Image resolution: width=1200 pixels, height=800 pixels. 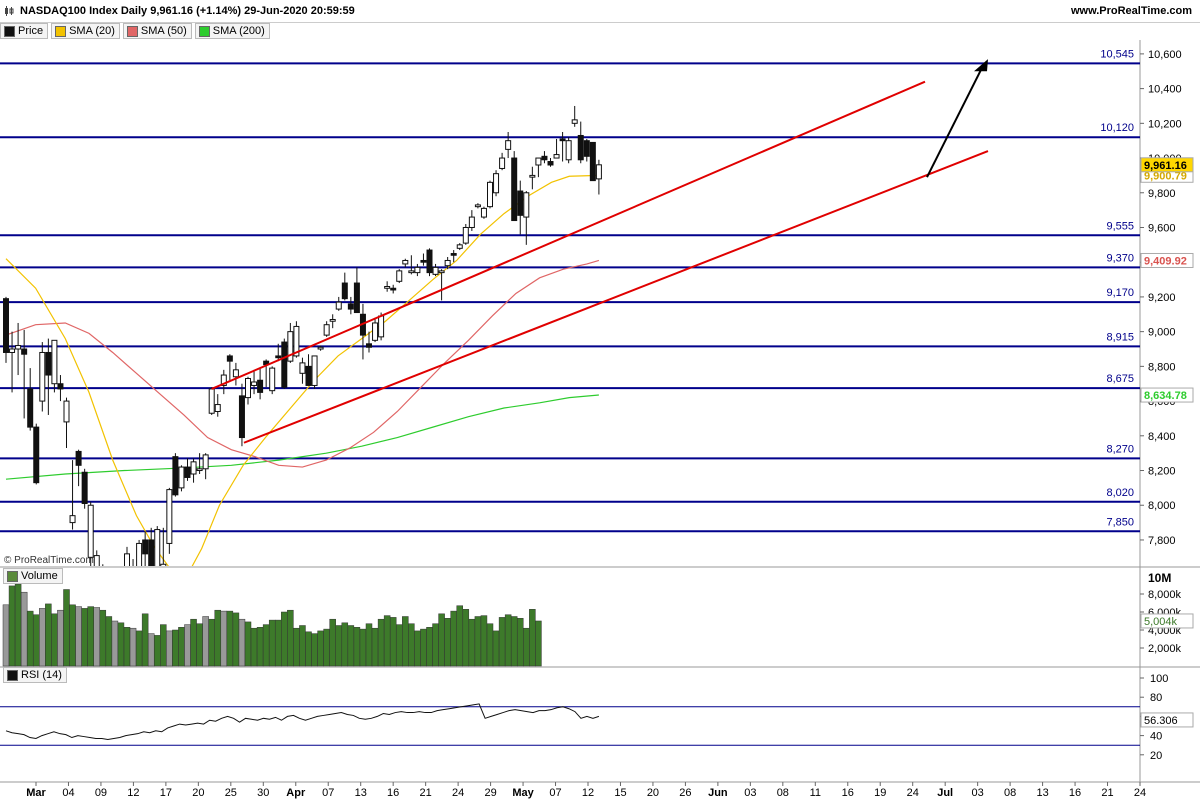 I want to click on last-price-tag: 9,961.16, so click(x=1165, y=166).